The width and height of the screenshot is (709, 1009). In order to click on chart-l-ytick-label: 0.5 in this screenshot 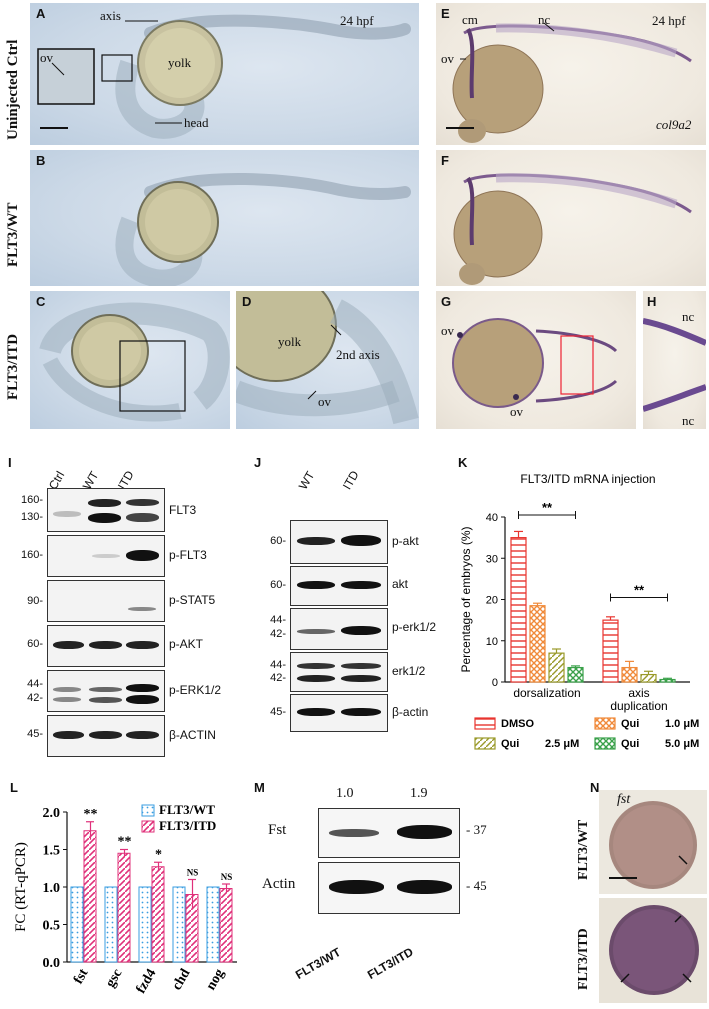, I will do `click(52, 926)`.